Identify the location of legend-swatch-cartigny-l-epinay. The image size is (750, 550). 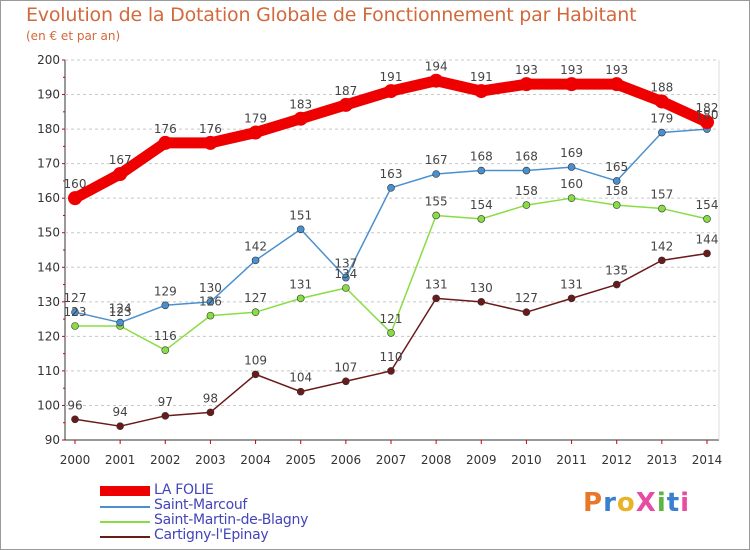
(125, 537).